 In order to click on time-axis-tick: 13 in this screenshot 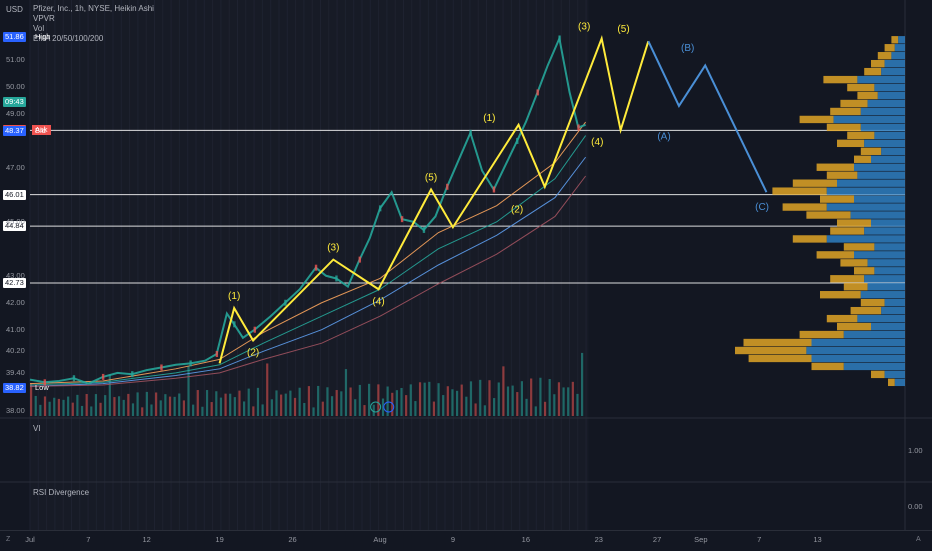, I will do `click(817, 539)`.